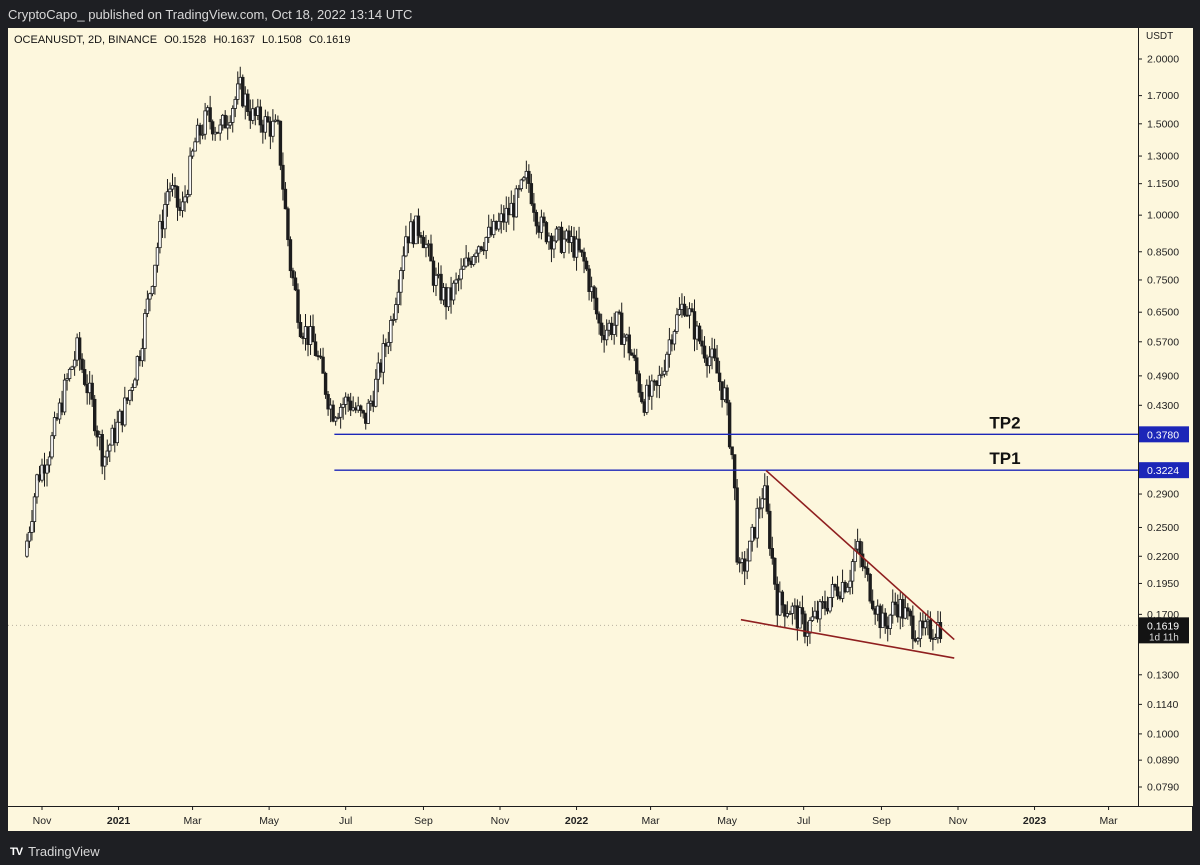 The height and width of the screenshot is (865, 1200). What do you see at coordinates (727, 821) in the screenshot?
I see `x-tick-label: May` at bounding box center [727, 821].